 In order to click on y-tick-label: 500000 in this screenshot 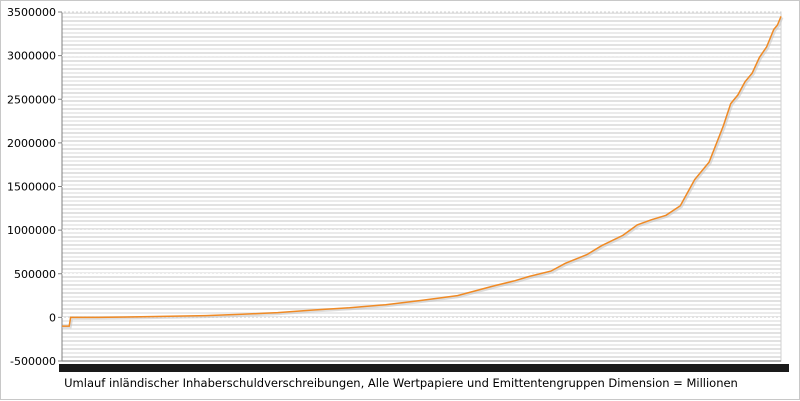, I will do `click(35, 274)`.